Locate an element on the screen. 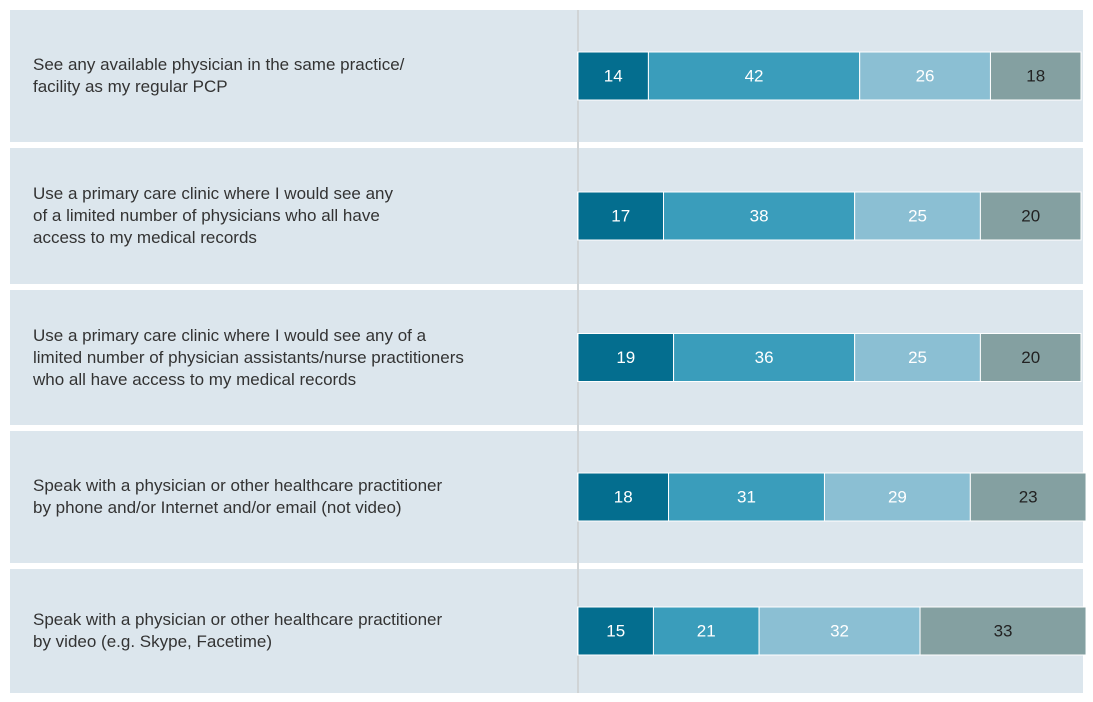 This screenshot has height=702, width=1093. value-label: 33 is located at coordinates (1003, 630).